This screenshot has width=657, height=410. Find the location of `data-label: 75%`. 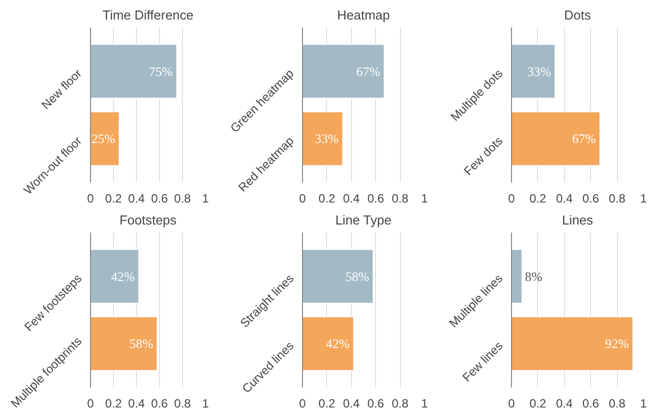

data-label: 75% is located at coordinates (160, 71).